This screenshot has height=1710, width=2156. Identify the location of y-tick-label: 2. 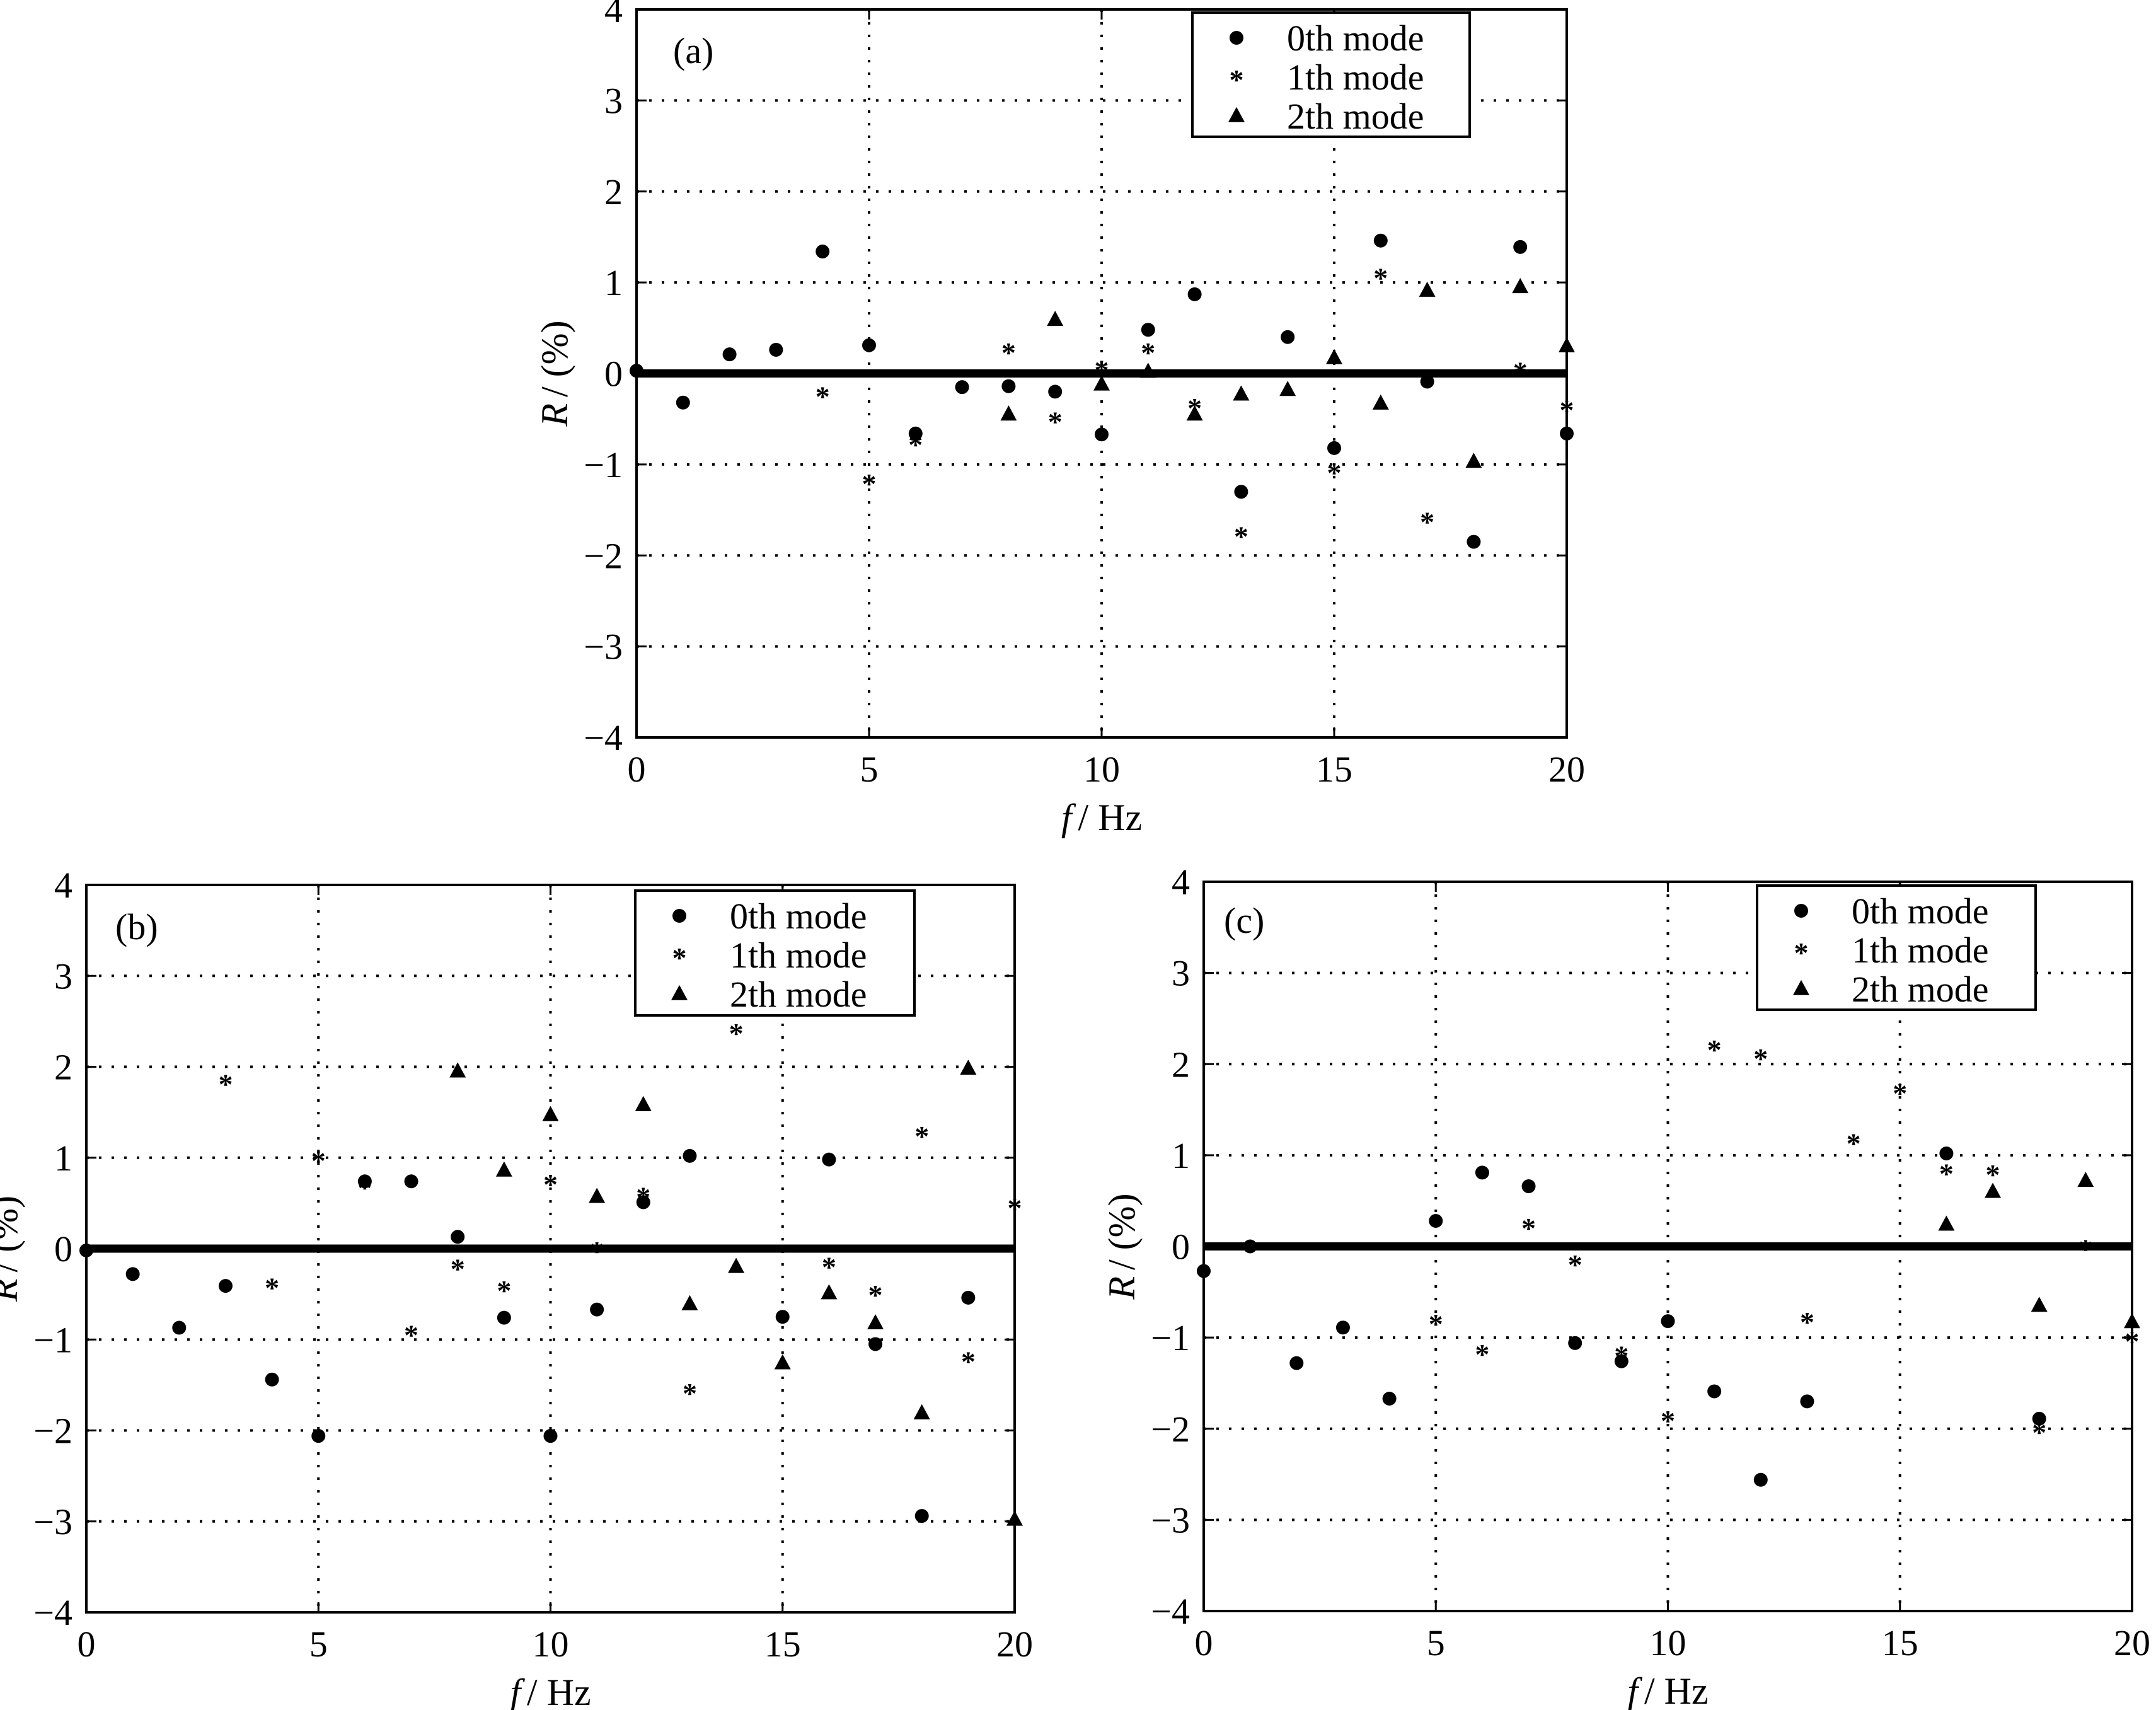
(1181, 1064).